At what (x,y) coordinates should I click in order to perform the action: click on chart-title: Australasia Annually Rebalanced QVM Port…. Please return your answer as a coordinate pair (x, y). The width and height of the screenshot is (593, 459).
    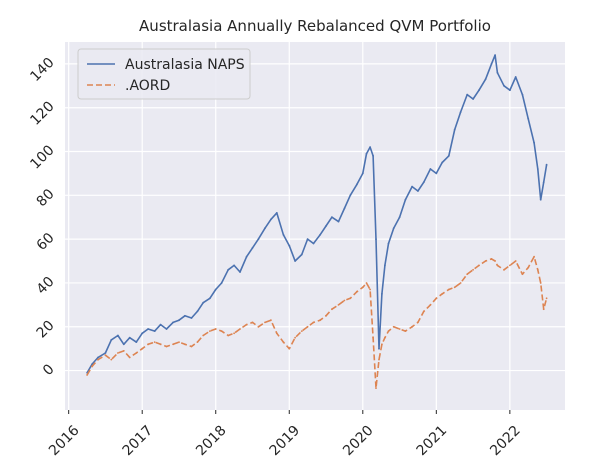
    Looking at the image, I should click on (315, 26).